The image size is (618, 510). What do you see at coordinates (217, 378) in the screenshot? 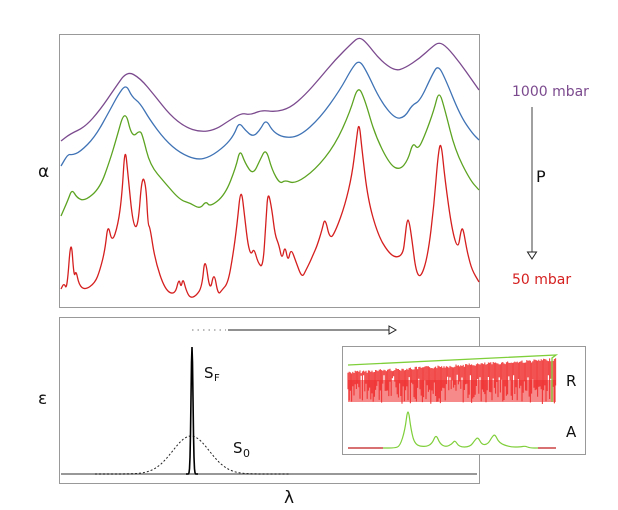
I see `laser-label-sub: F` at bounding box center [217, 378].